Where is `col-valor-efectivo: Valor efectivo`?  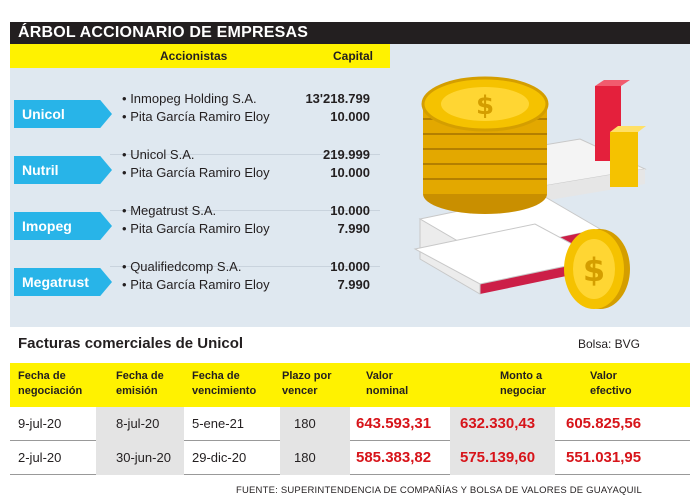
col-valor-efectivo: Valor efectivo is located at coordinates (611, 383).